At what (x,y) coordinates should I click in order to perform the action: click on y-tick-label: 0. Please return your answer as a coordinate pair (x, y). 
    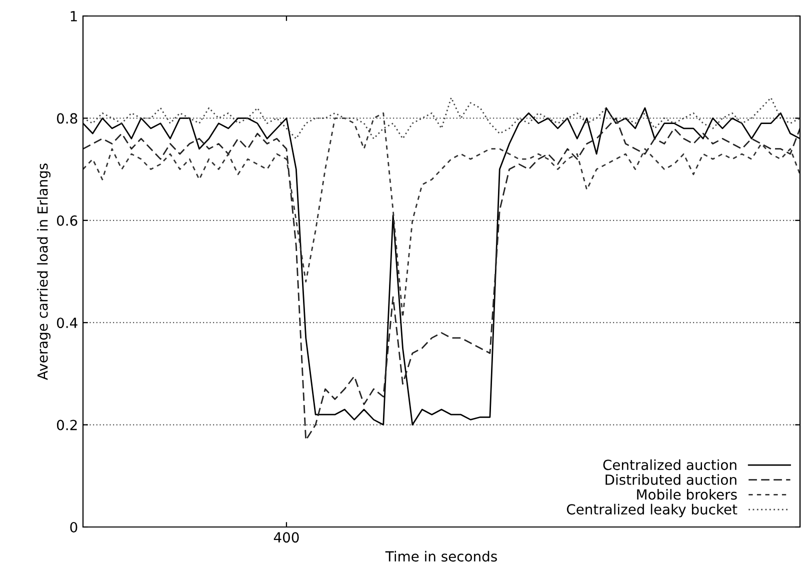
    Looking at the image, I should click on (74, 527).